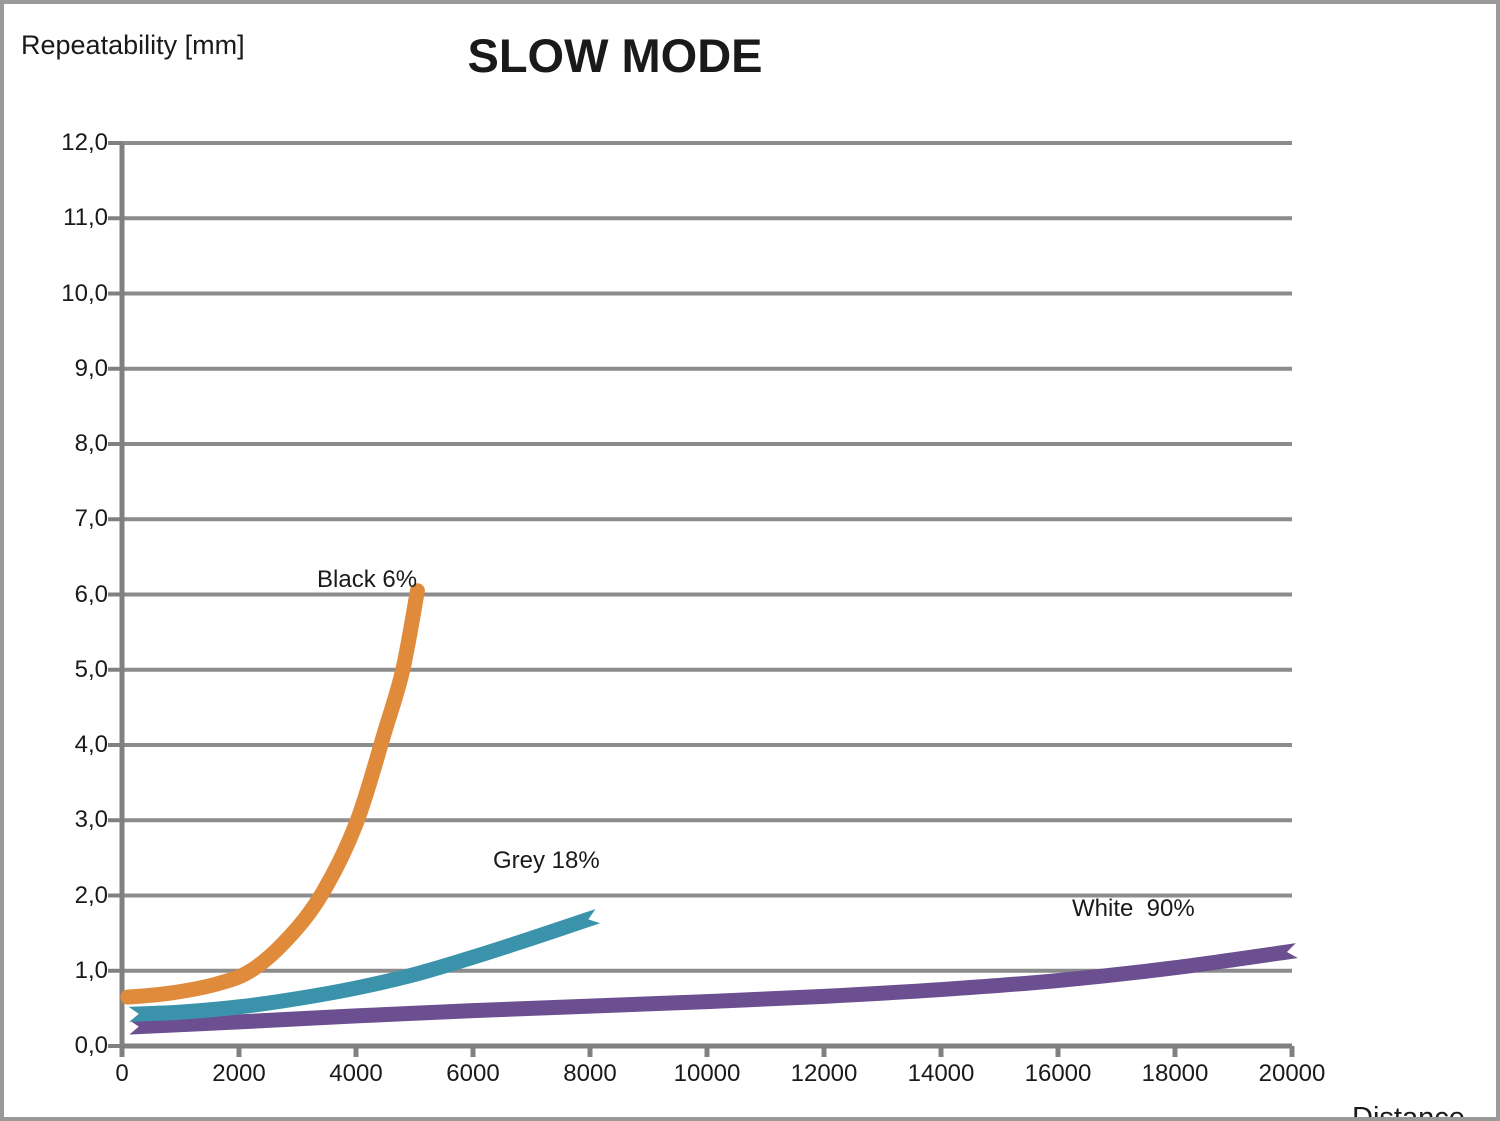 Image resolution: width=1500 pixels, height=1121 pixels. I want to click on series-line-grey-18%, so click(364, 965).